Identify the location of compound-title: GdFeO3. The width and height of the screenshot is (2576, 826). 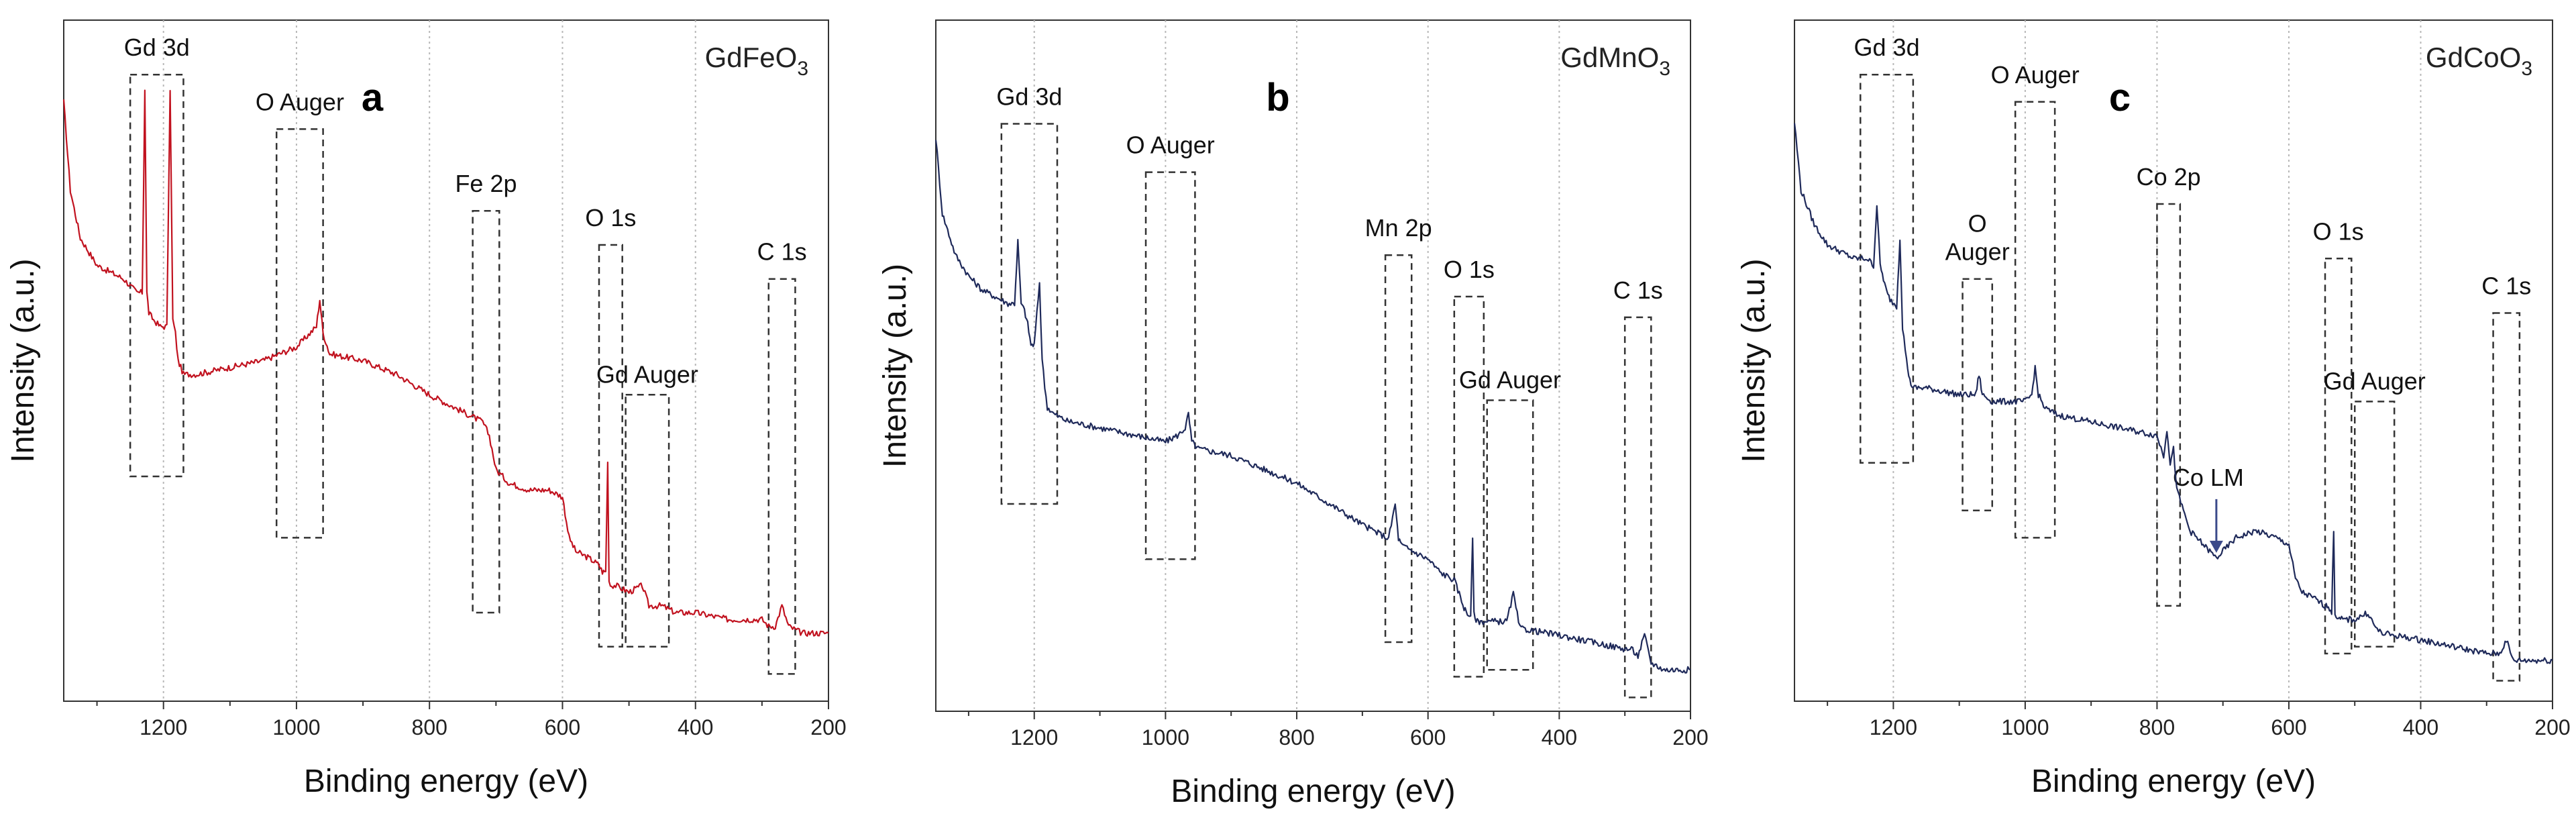
(756, 61).